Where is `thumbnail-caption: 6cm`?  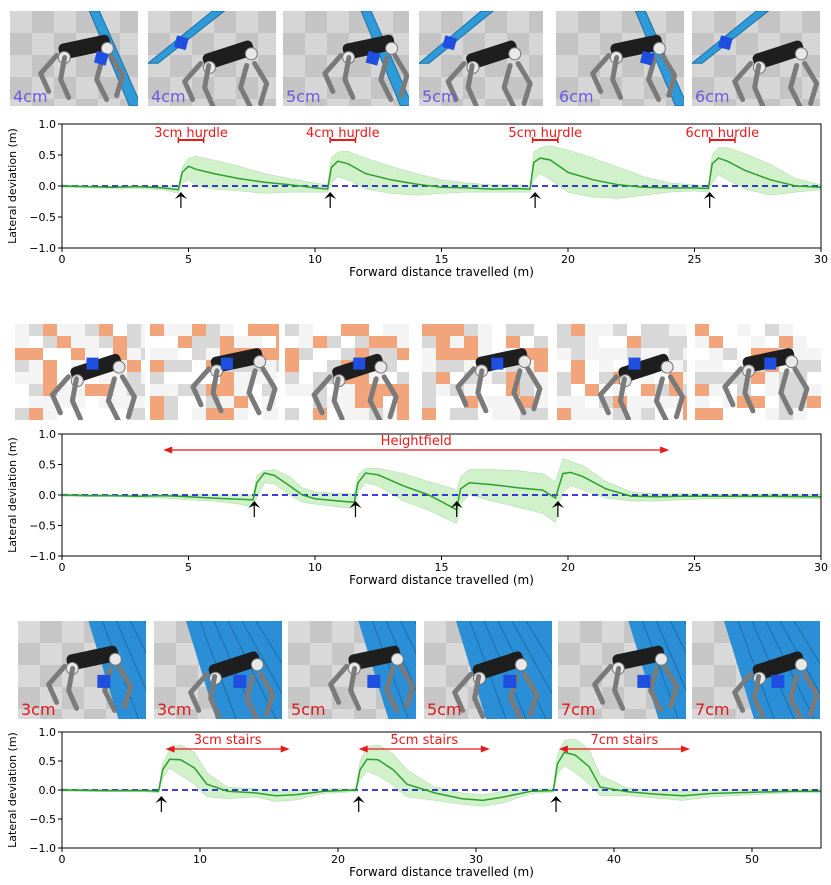 thumbnail-caption: 6cm is located at coordinates (576, 96).